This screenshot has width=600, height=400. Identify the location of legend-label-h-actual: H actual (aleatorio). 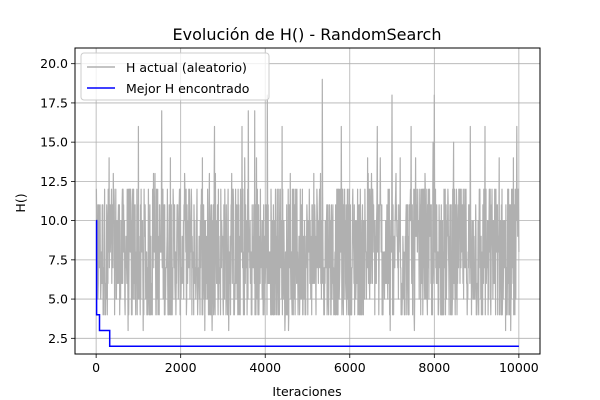
(186, 67).